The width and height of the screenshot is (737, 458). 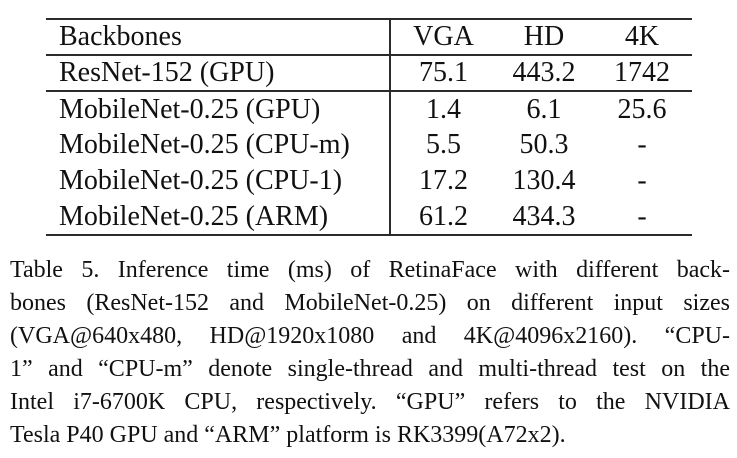 I want to click on table-header-row: Backbones VGA HD 4K, so click(x=369, y=37).